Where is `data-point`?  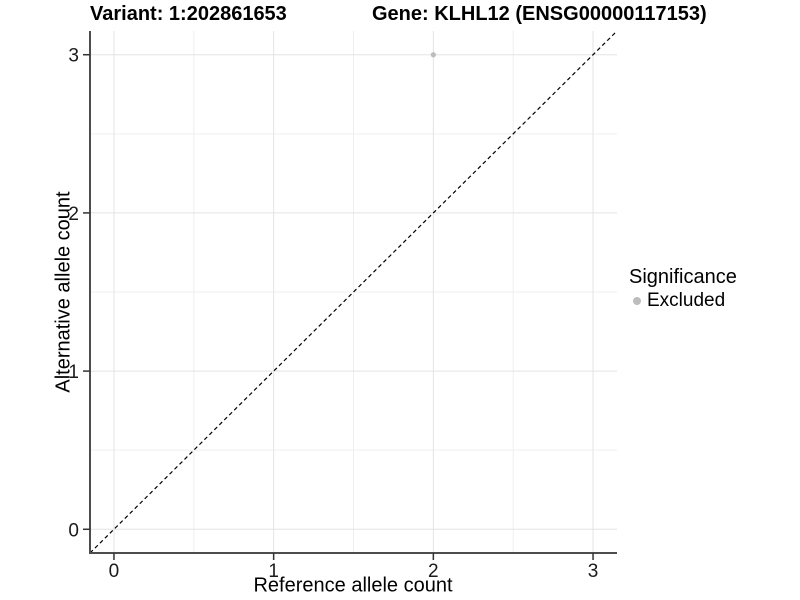 data-point is located at coordinates (433, 55).